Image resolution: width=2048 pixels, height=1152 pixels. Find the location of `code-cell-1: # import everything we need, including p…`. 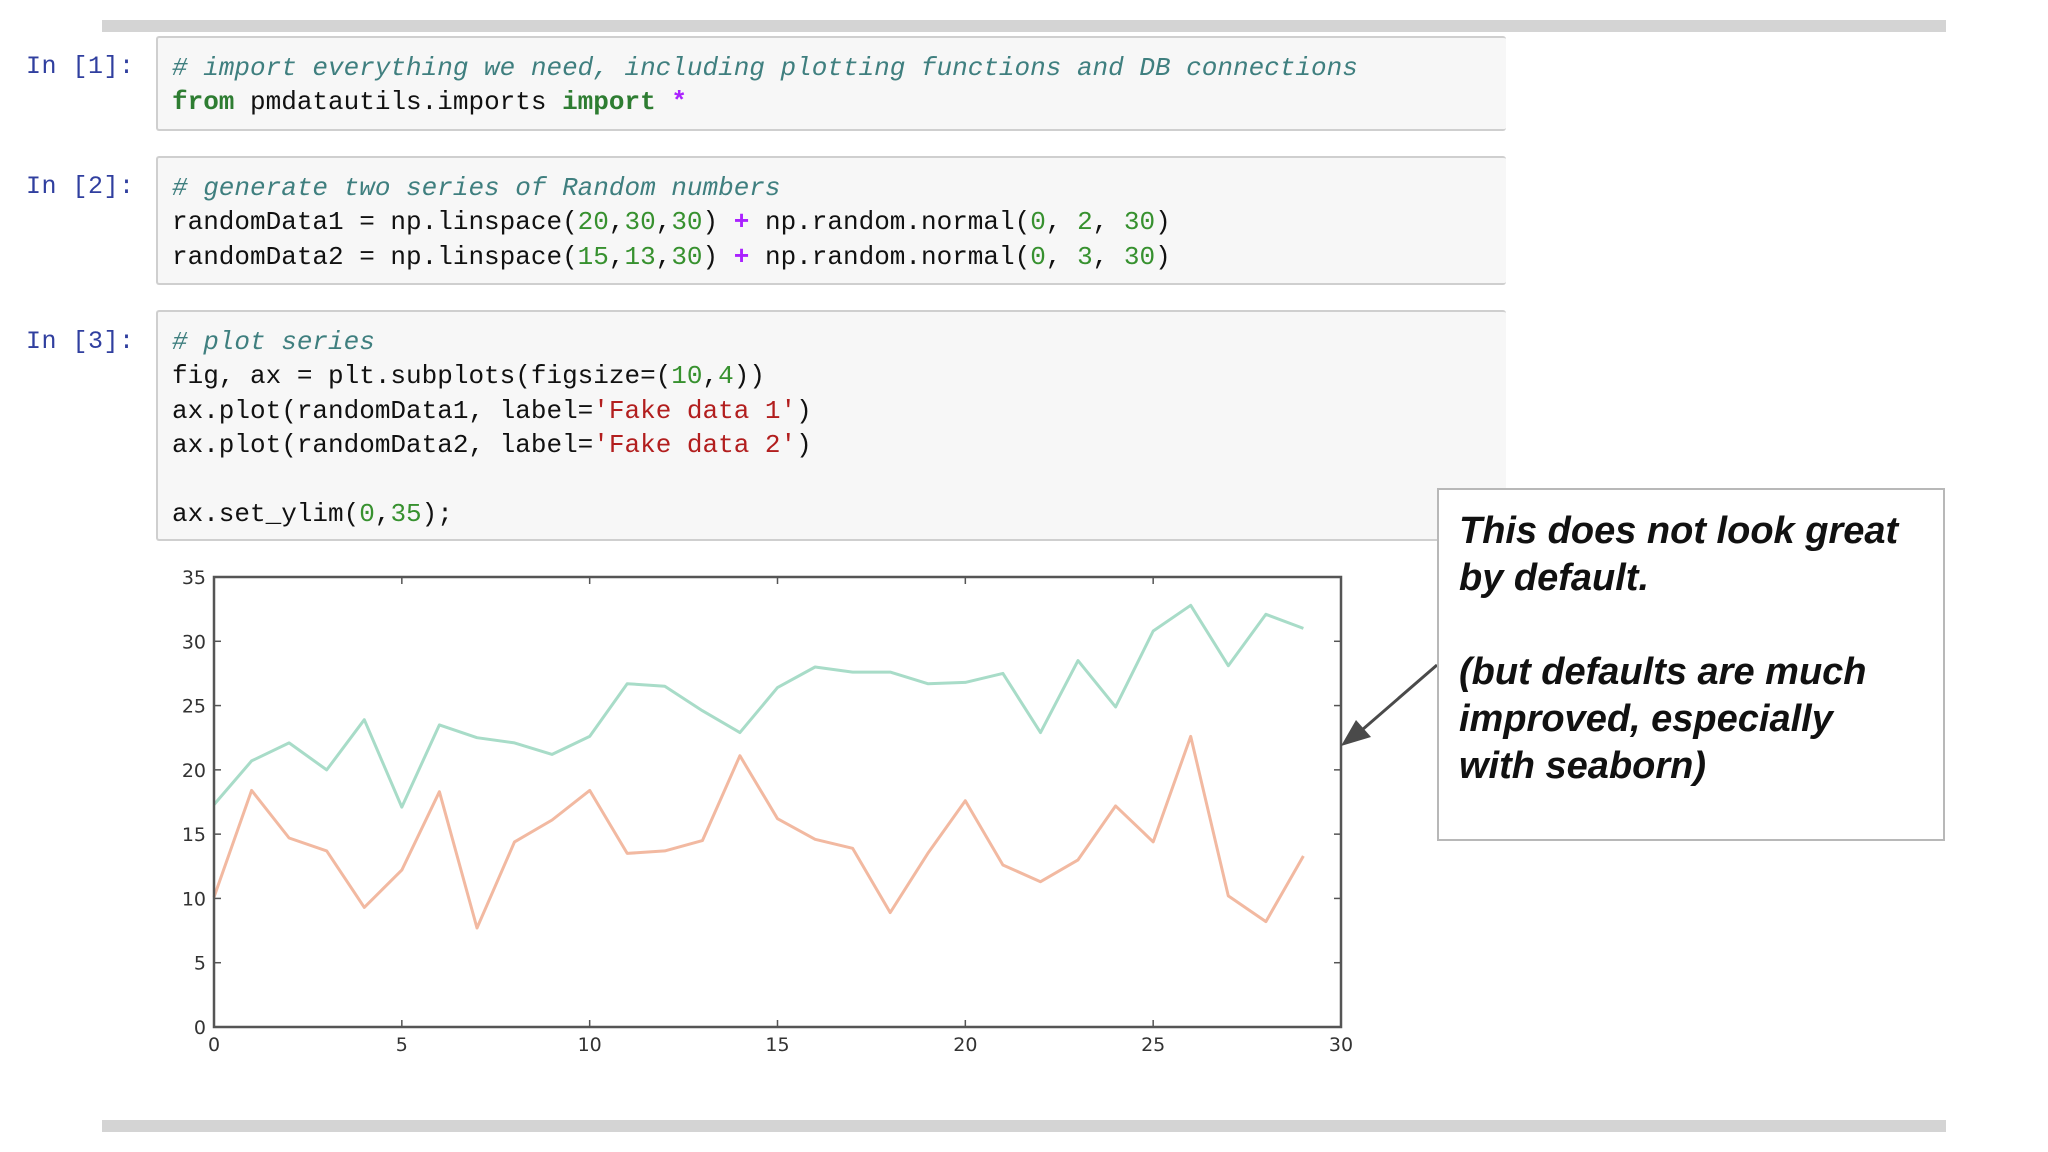

code-cell-1: # import everything we need, including p… is located at coordinates (831, 83).